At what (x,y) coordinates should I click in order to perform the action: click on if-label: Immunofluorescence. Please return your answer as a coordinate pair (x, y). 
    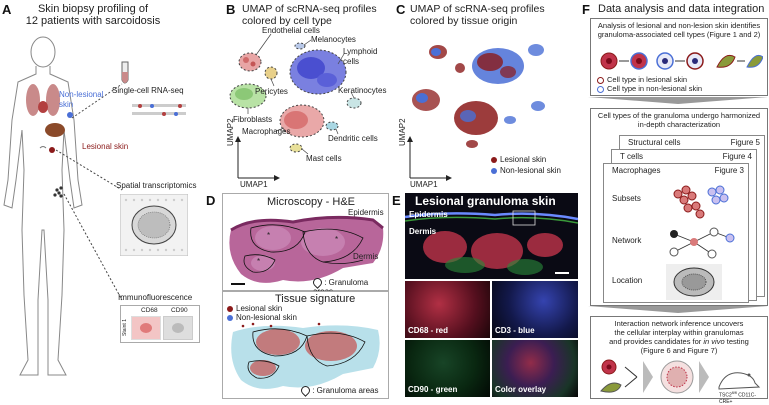
    Looking at the image, I should click on (155, 297).